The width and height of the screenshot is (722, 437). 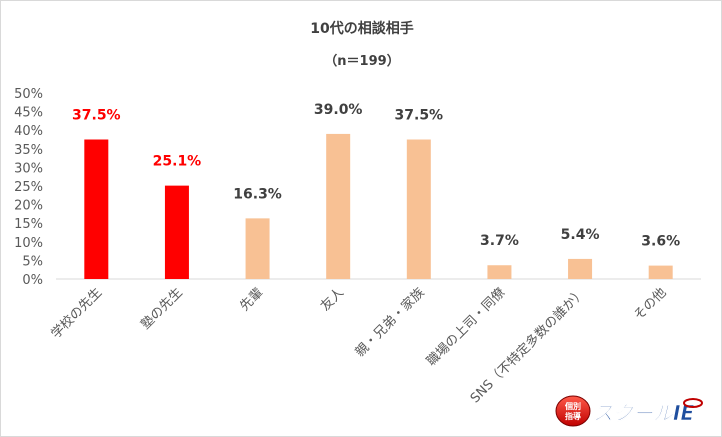 What do you see at coordinates (361, 28) in the screenshot?
I see `chart-title: 10代の相談相手` at bounding box center [361, 28].